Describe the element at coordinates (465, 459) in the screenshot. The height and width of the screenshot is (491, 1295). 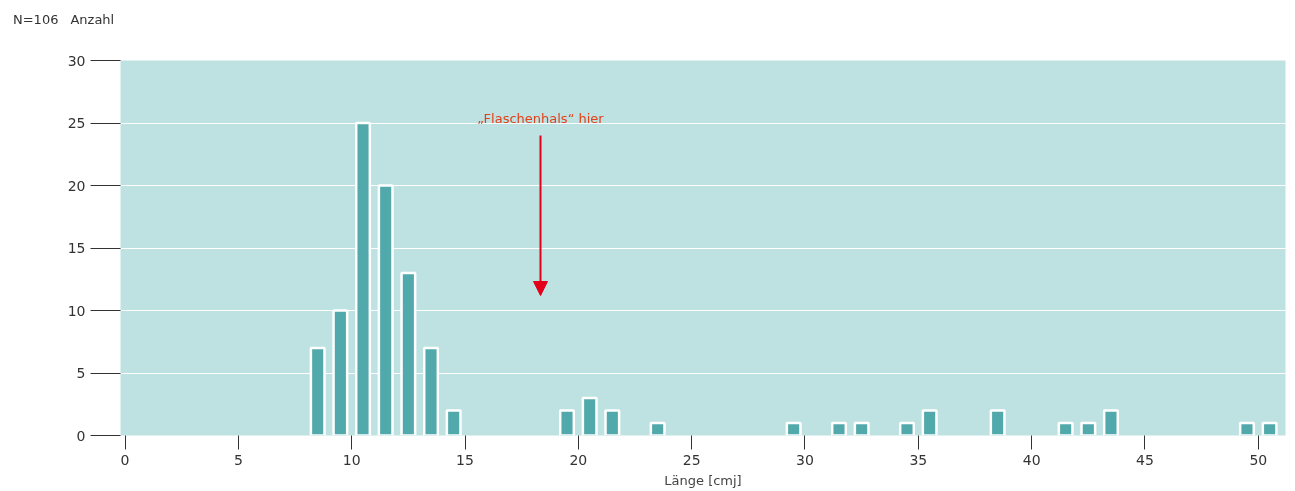
I see `x-tick-label: 15` at that location.